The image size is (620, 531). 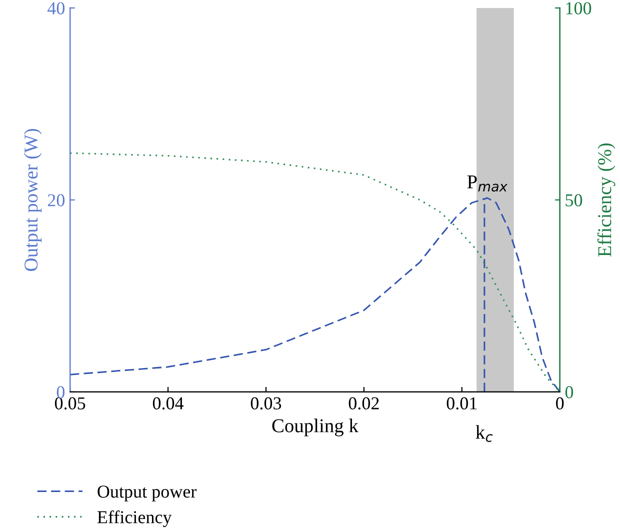 I want to click on y-axis-title: Output power (W), so click(x=33, y=199).